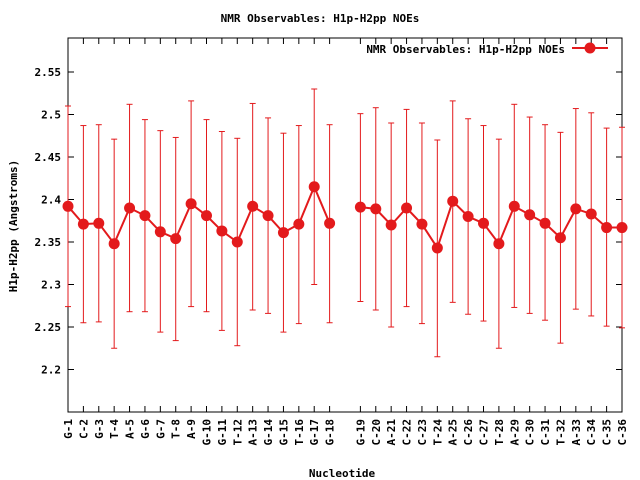 This screenshot has width=640, height=480. What do you see at coordinates (160, 429) in the screenshot?
I see `x-tick-label: G-7` at bounding box center [160, 429].